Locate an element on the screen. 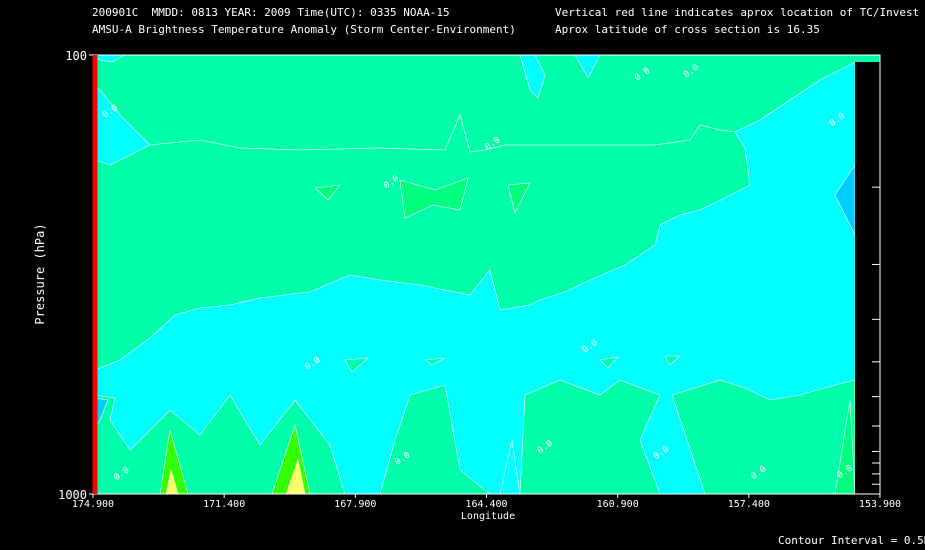  x-axis-title: Longitude is located at coordinates (488, 516).